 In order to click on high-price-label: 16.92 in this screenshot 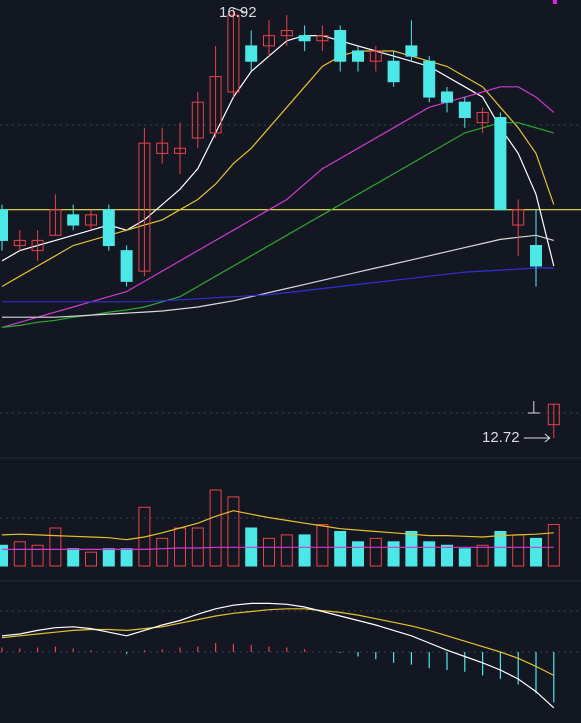, I will do `click(238, 12)`.